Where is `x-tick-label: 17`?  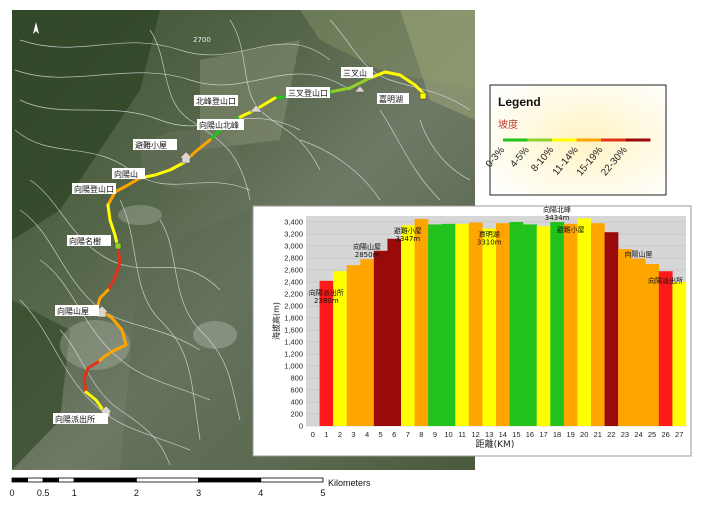 x-tick-label: 17 is located at coordinates (543, 434).